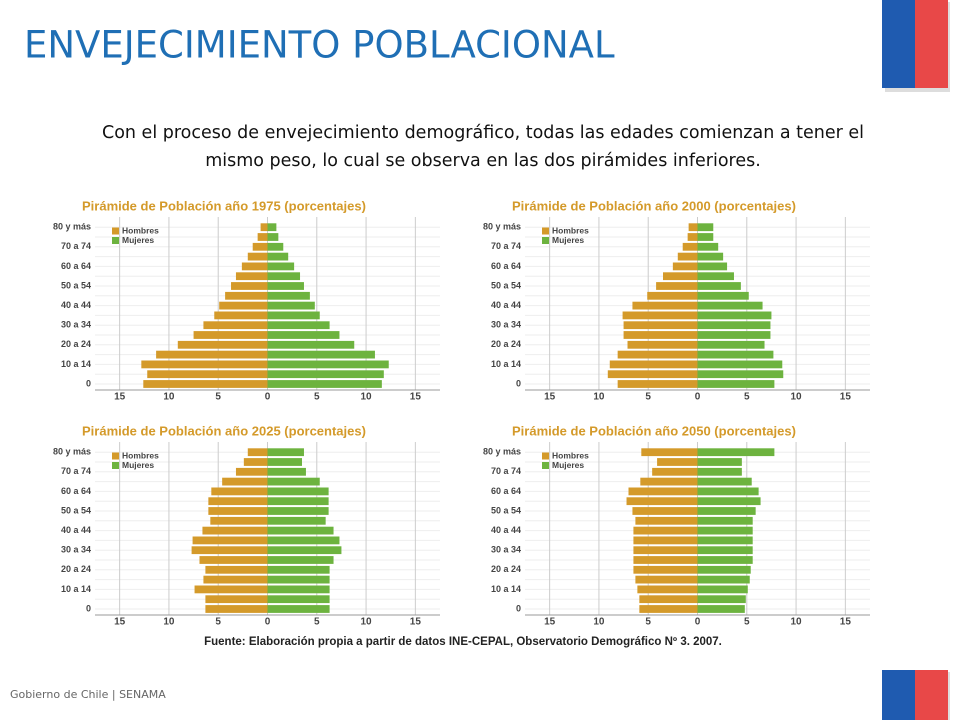 This screenshot has height=720, width=960. I want to click on flag-red, so click(931, 44).